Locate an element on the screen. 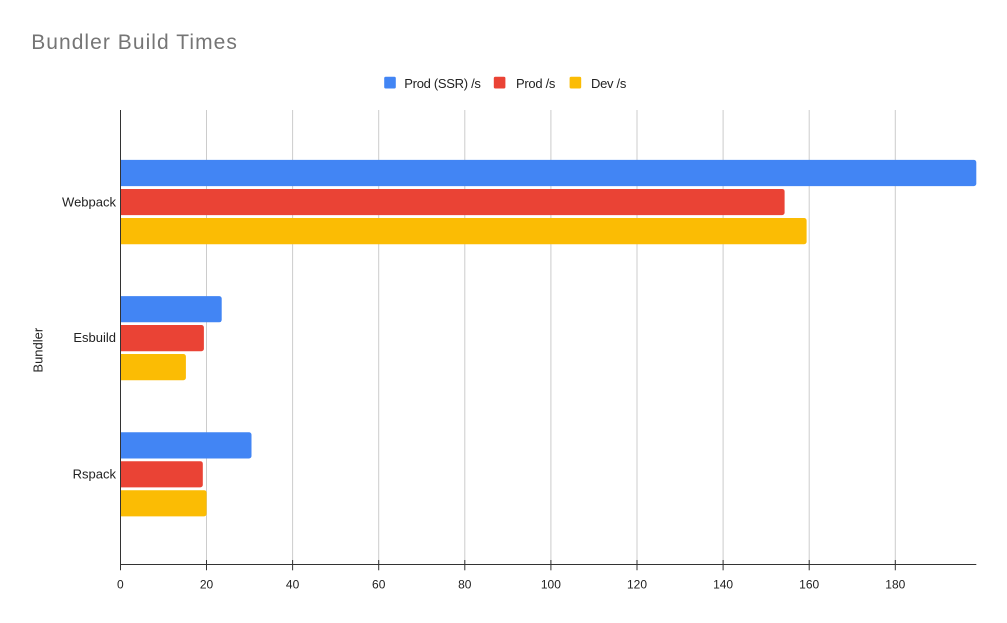  svg-text: Webpack is located at coordinates (89, 201).